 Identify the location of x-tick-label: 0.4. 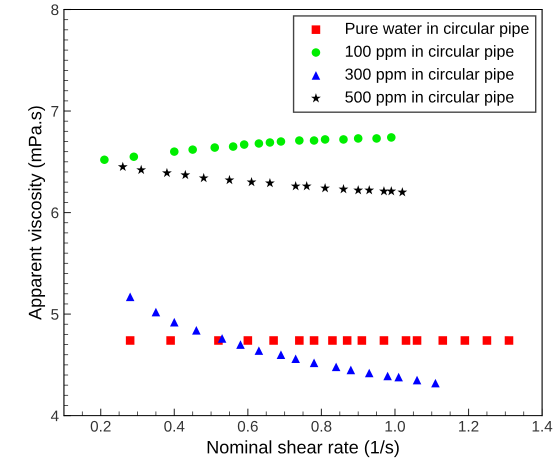
(174, 426).